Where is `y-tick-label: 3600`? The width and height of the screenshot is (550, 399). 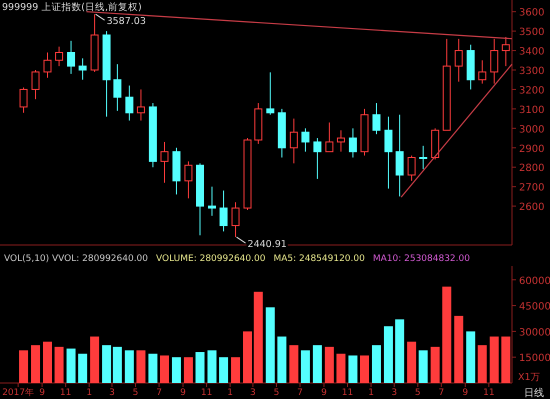
y-tick-label: 3600 is located at coordinates (531, 13).